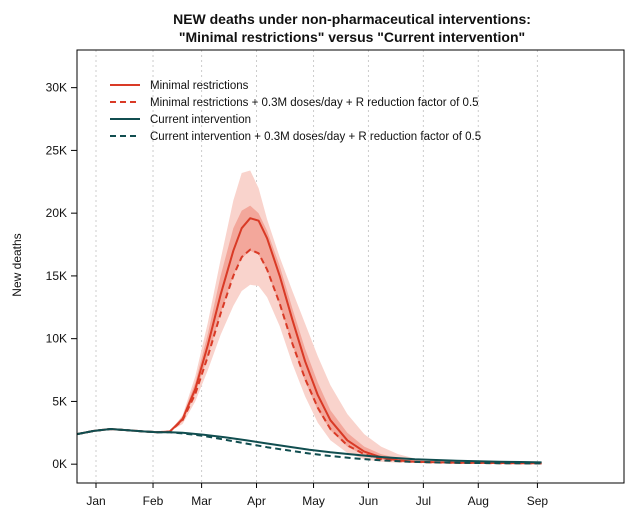 This screenshot has width=640, height=521. I want to click on x-tick-label: Jun, so click(368, 501).